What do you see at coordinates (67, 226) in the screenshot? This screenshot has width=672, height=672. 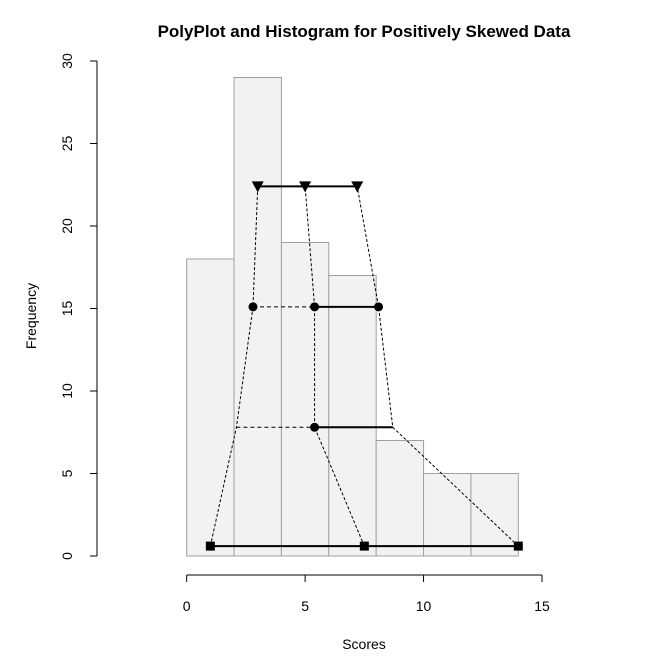 I see `y-tick-label: 20` at bounding box center [67, 226].